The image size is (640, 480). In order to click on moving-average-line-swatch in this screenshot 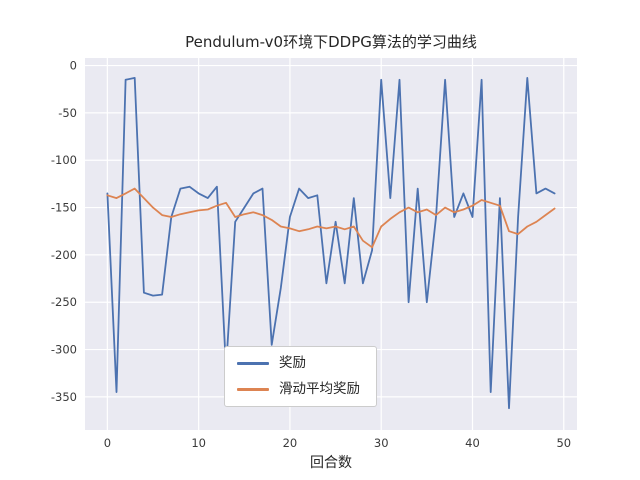, I will do `click(253, 389)`.